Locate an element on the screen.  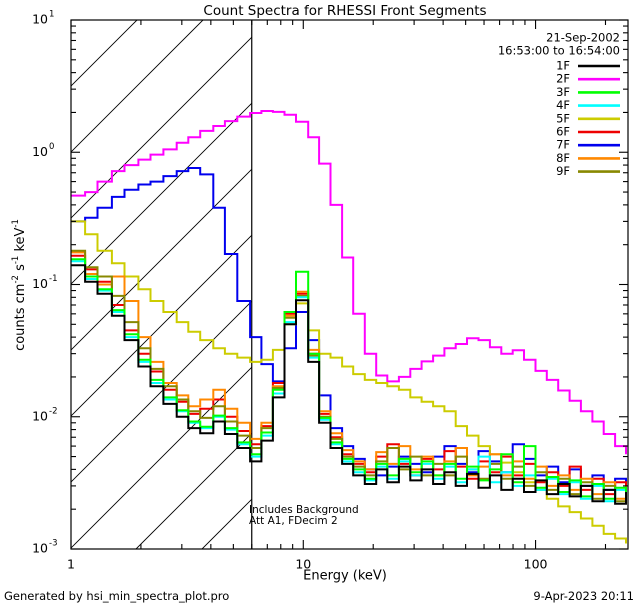
legend-label-7f: 7F is located at coordinates (563, 145).